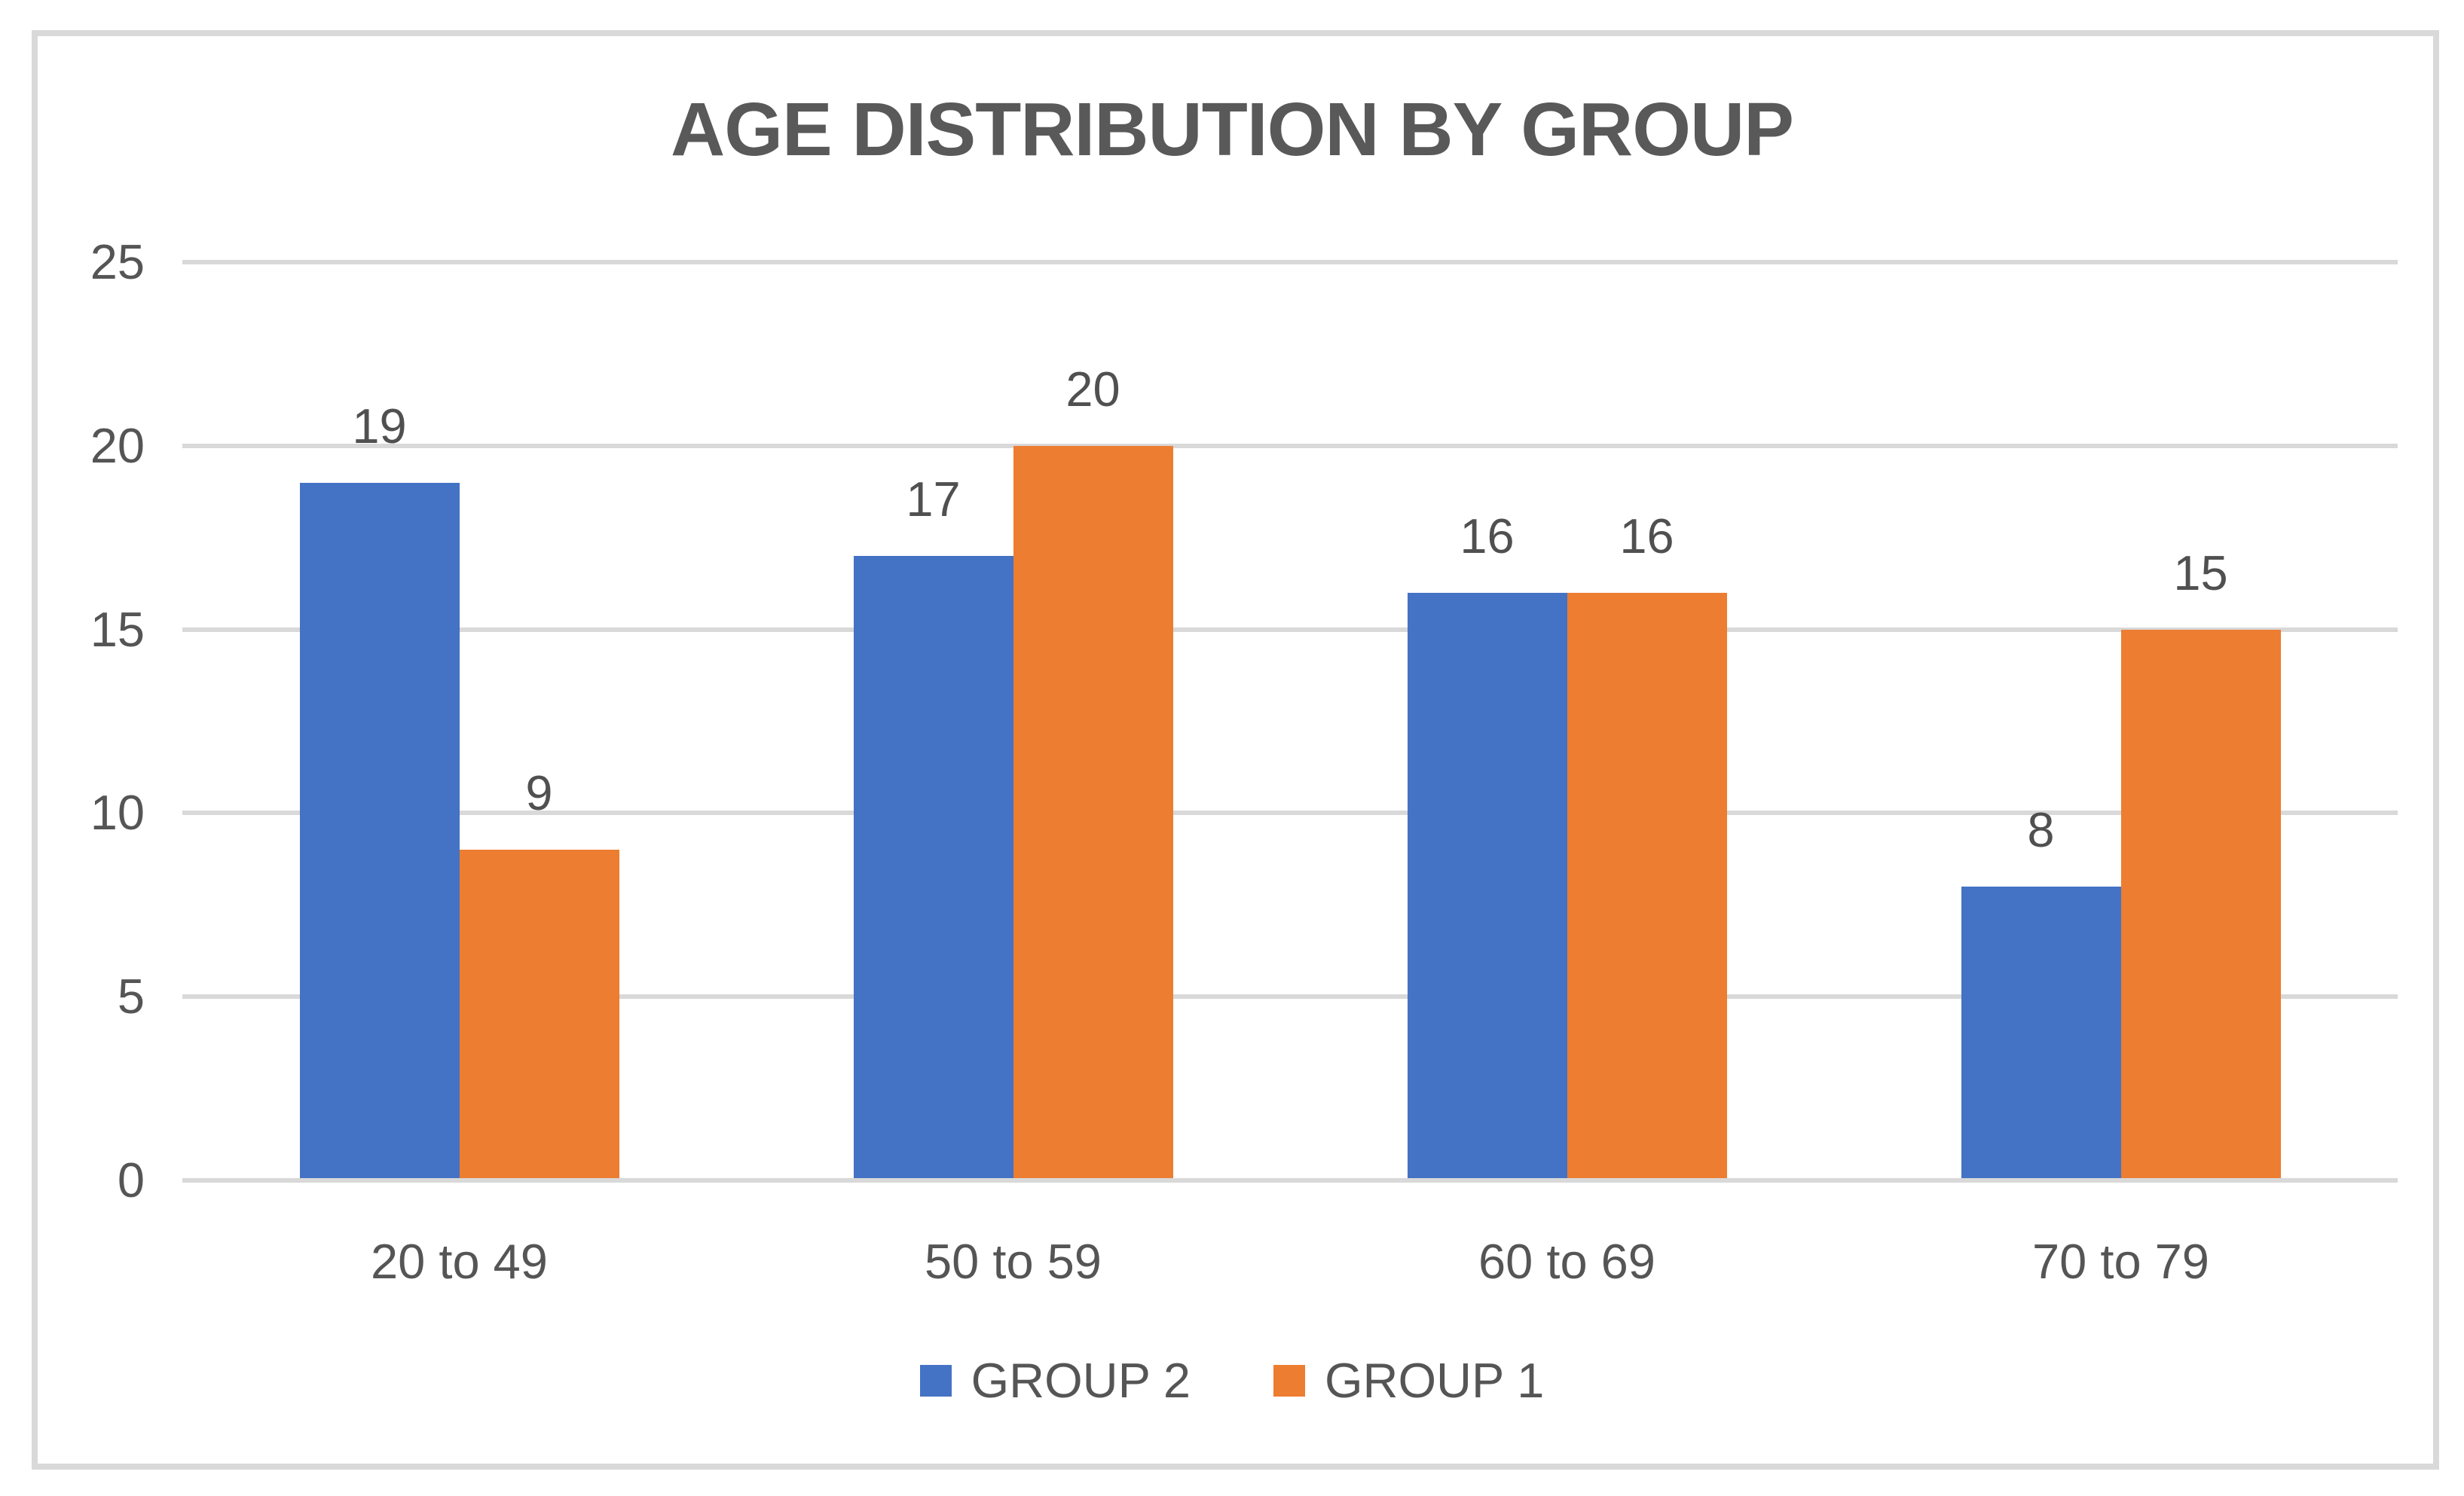 Image resolution: width=2464 pixels, height=1496 pixels. What do you see at coordinates (539, 793) in the screenshot?
I see `data-label: 9` at bounding box center [539, 793].